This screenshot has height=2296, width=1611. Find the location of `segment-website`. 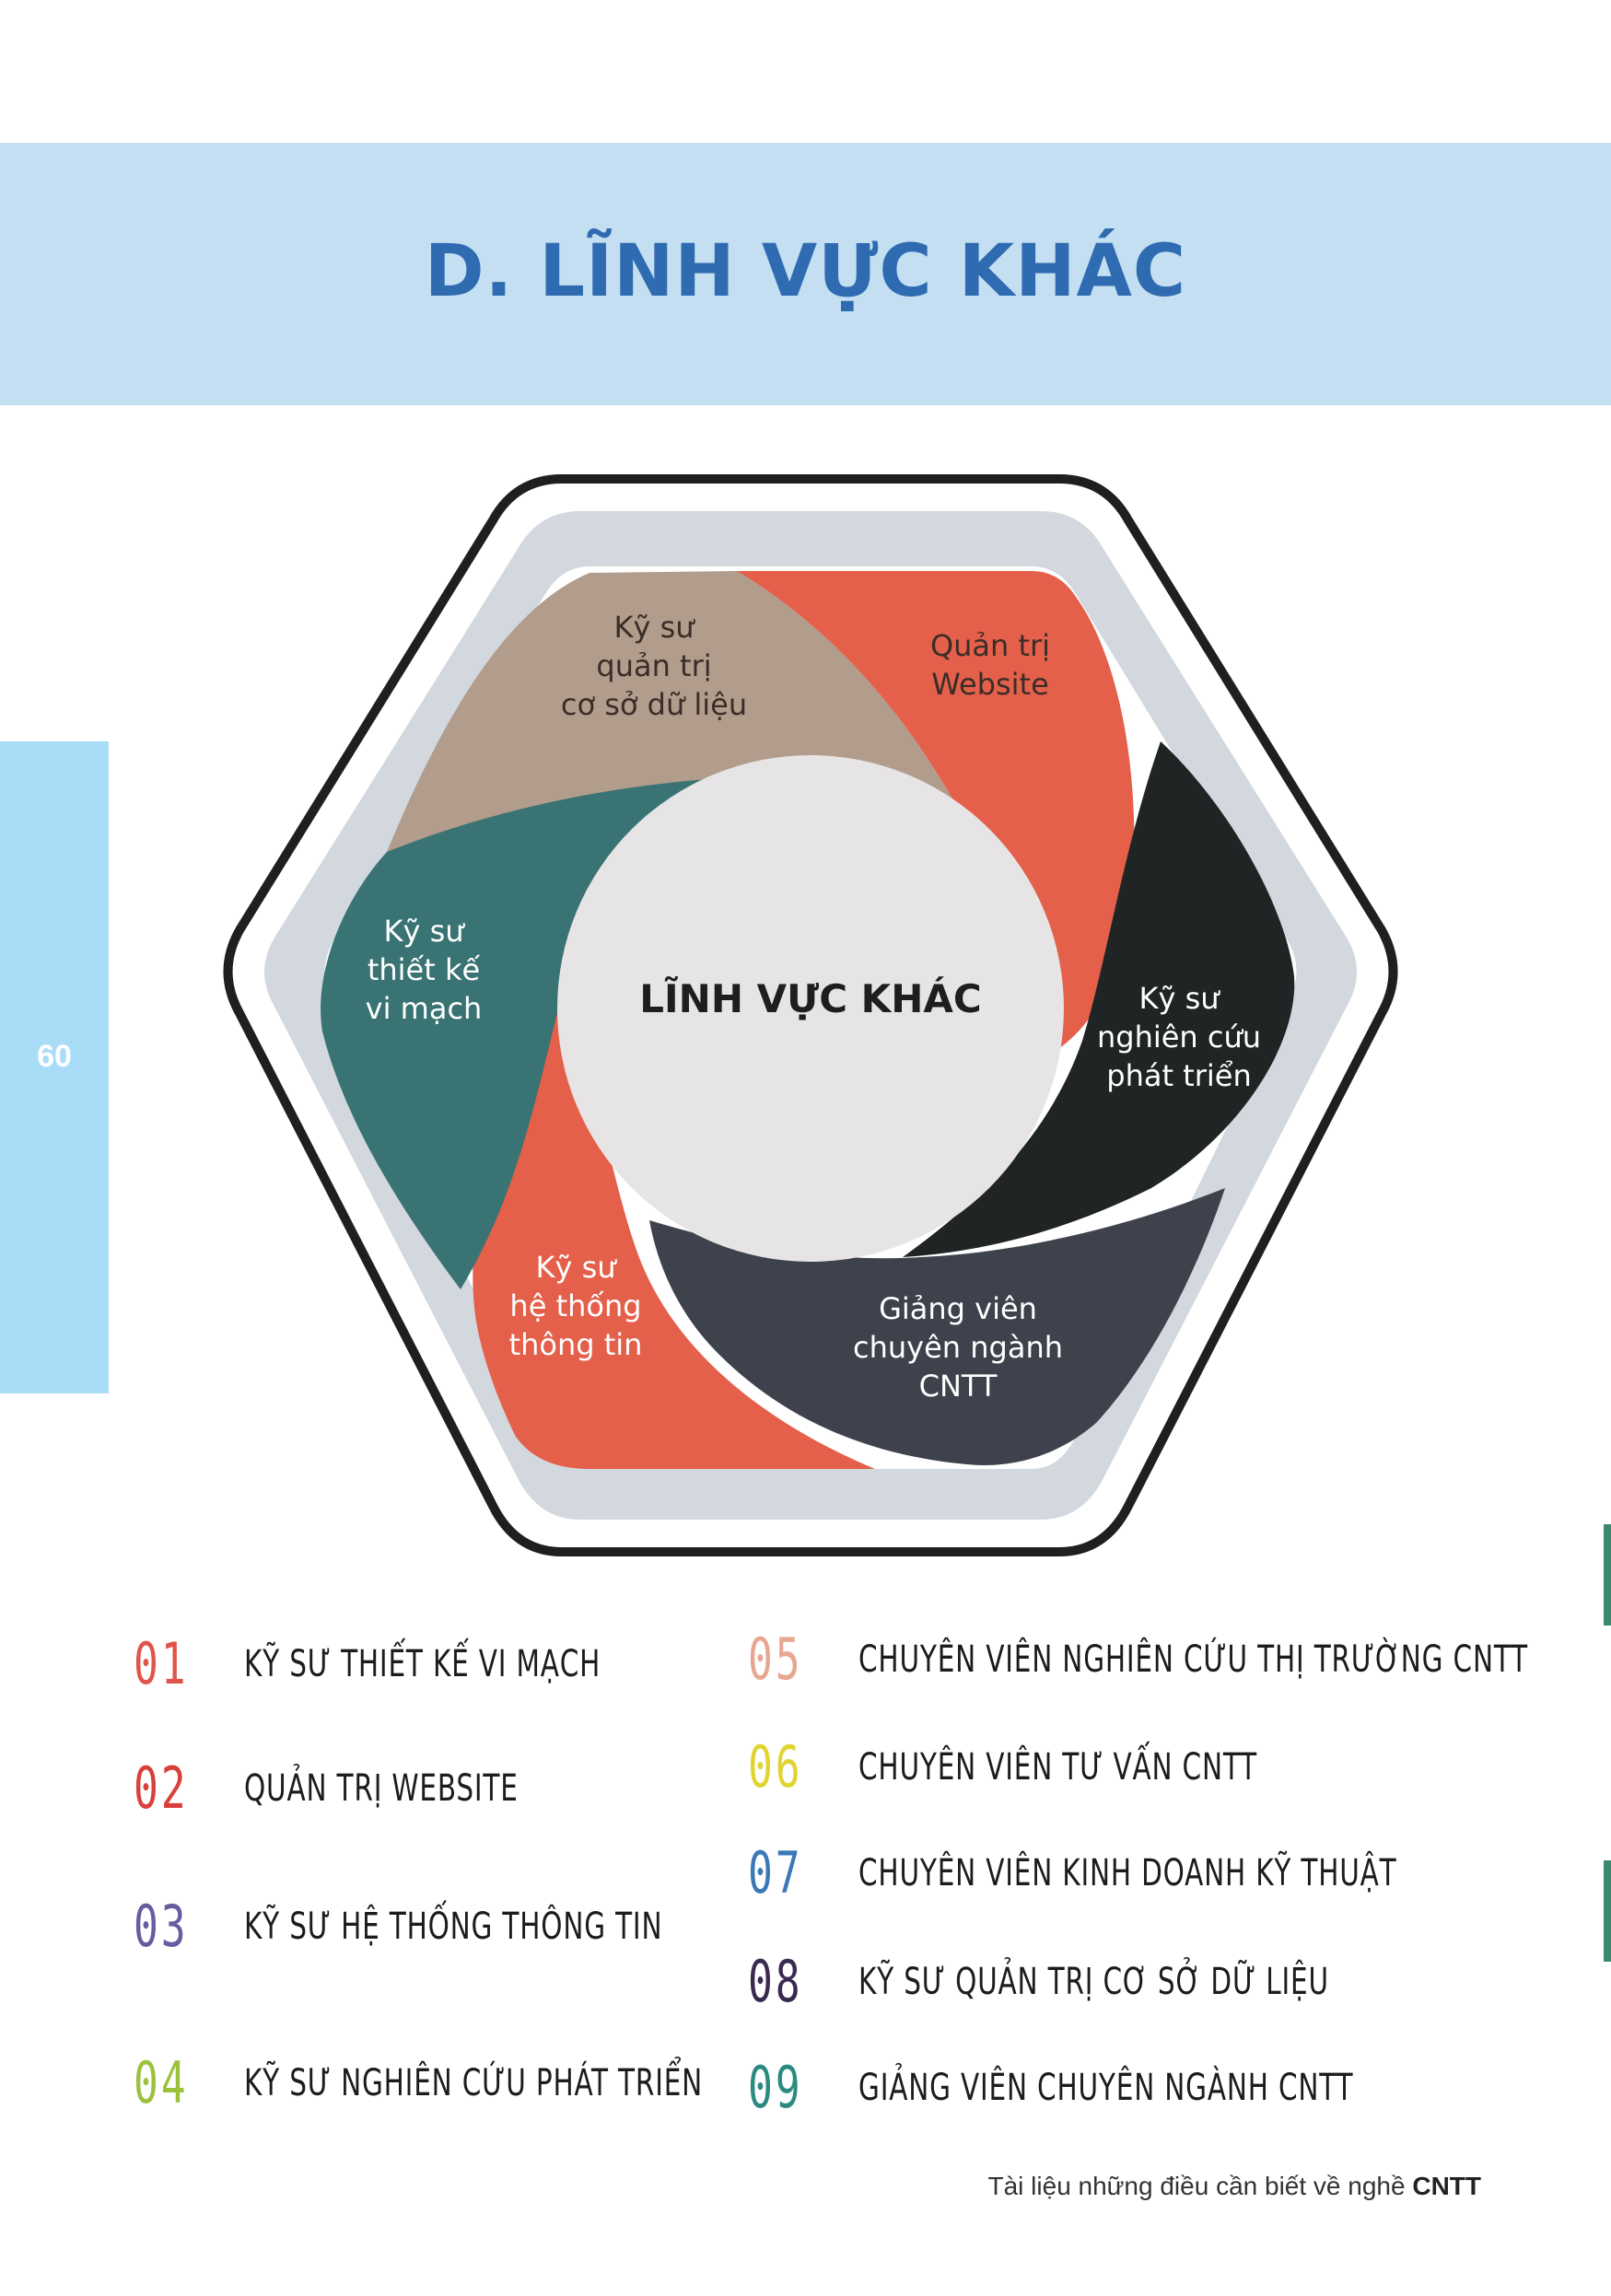

segment-website is located at coordinates (936, 810).